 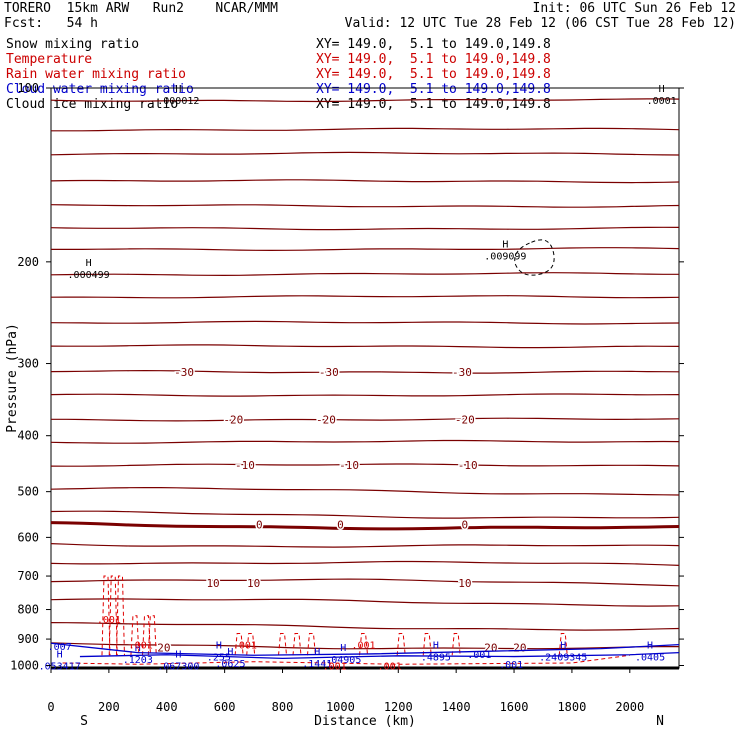 I want to click on extremum-mark-0: H, so click(x=178, y=89).